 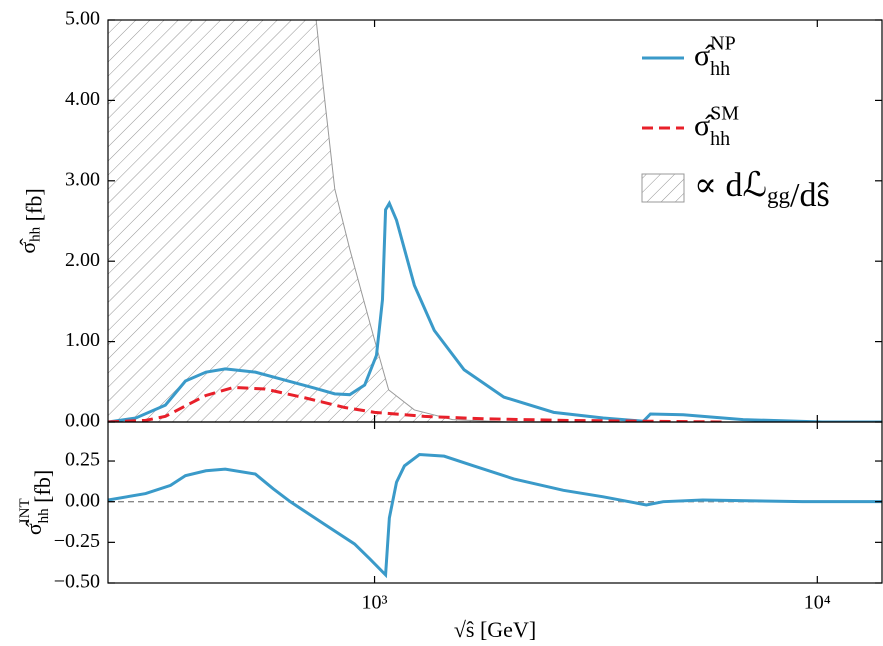 I want to click on y-tick-label: 1.00, so click(x=82, y=340).